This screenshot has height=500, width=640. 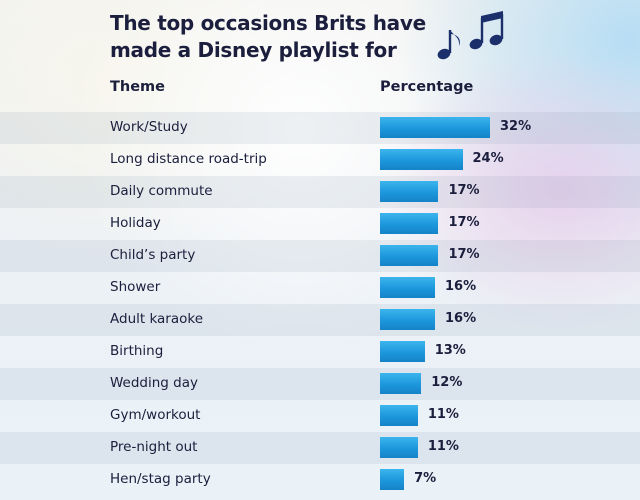 What do you see at coordinates (161, 191) in the screenshot?
I see `category-label: Daily commute` at bounding box center [161, 191].